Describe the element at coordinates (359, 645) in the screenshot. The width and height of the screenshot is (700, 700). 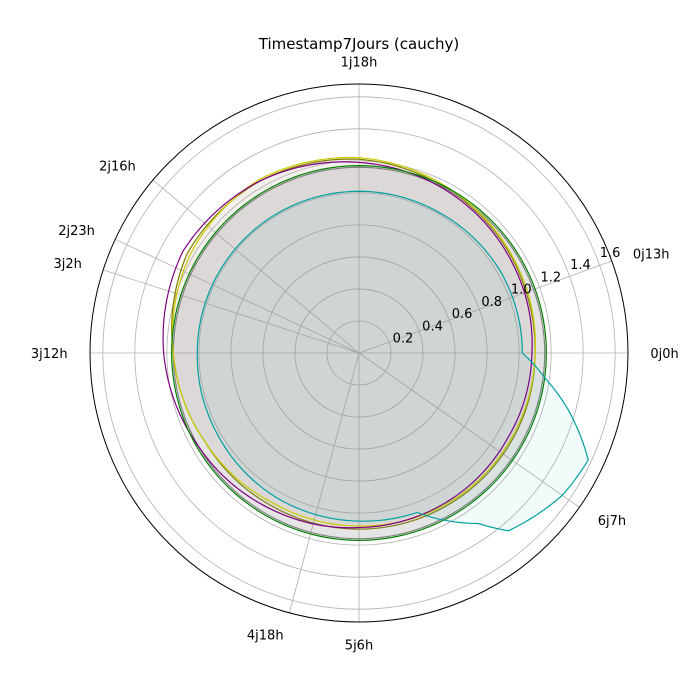
I see `theta-tick-label: 5j6h` at that location.